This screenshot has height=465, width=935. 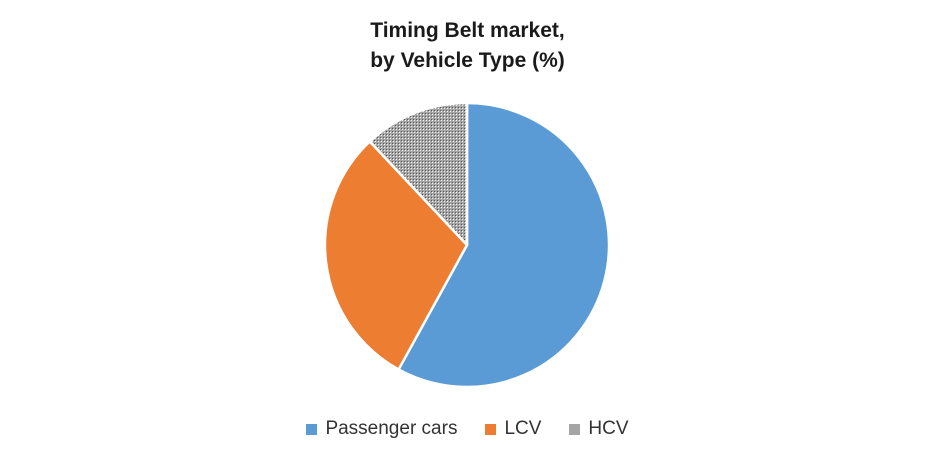 I want to click on pie-slice-passenger-cars, so click(x=504, y=245).